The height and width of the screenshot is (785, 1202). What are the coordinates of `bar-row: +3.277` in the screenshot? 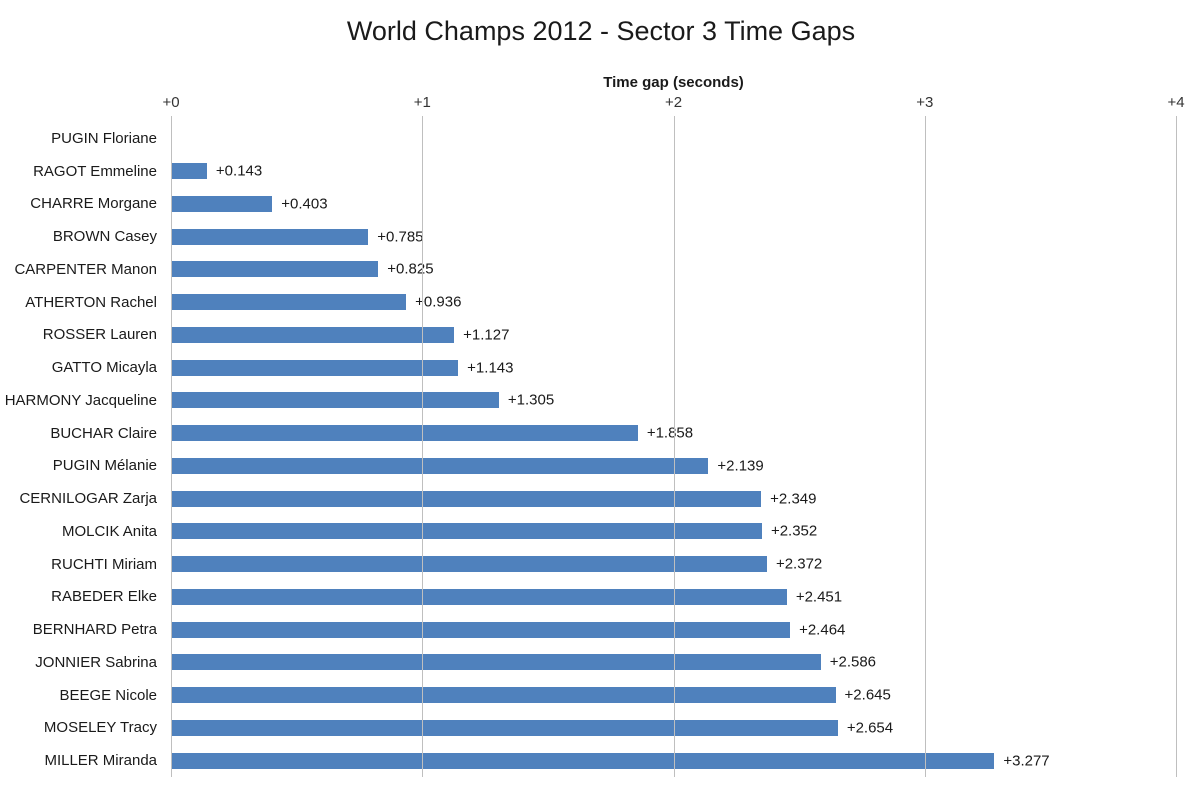 It's located at (673, 760).